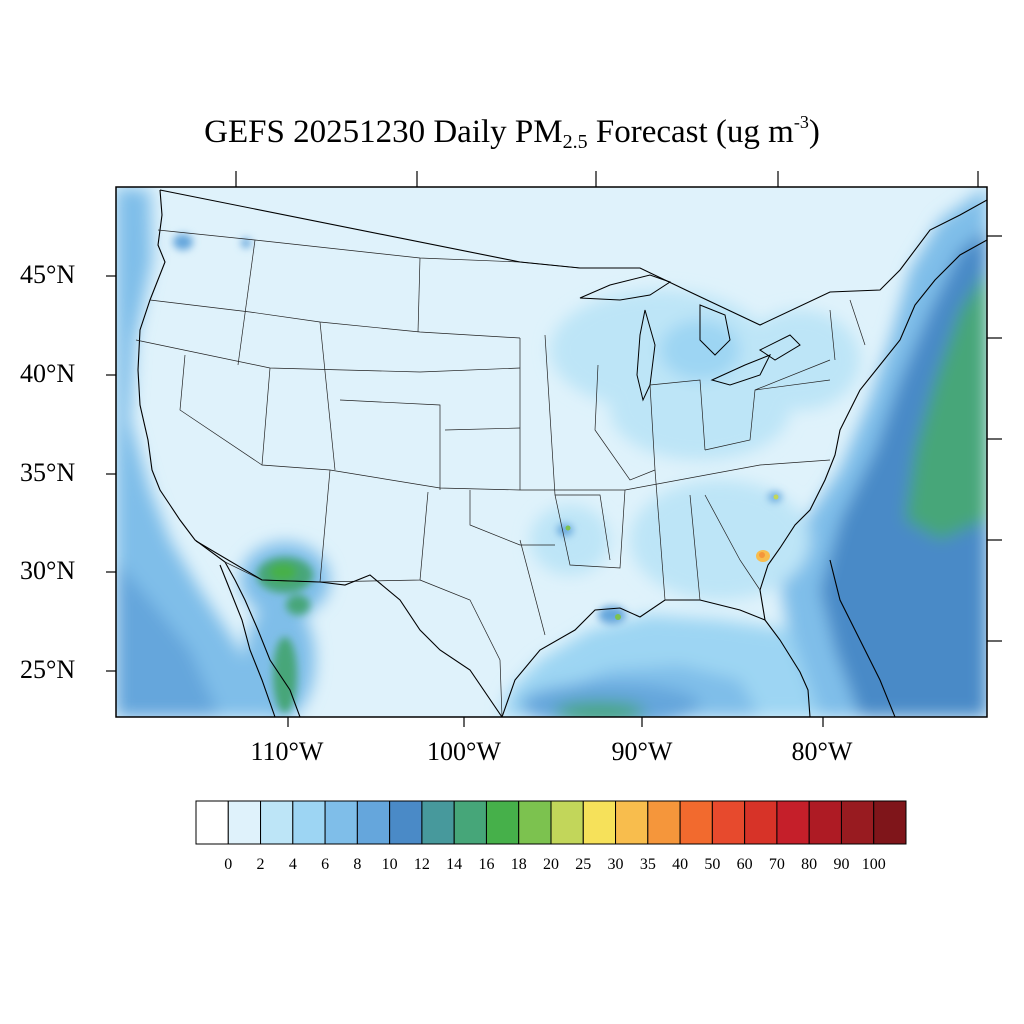 The height and width of the screenshot is (1024, 1024). Describe the element at coordinates (383, 132) in the screenshot. I see `title-prefix: GEFS 20251230 Daily PM` at that location.